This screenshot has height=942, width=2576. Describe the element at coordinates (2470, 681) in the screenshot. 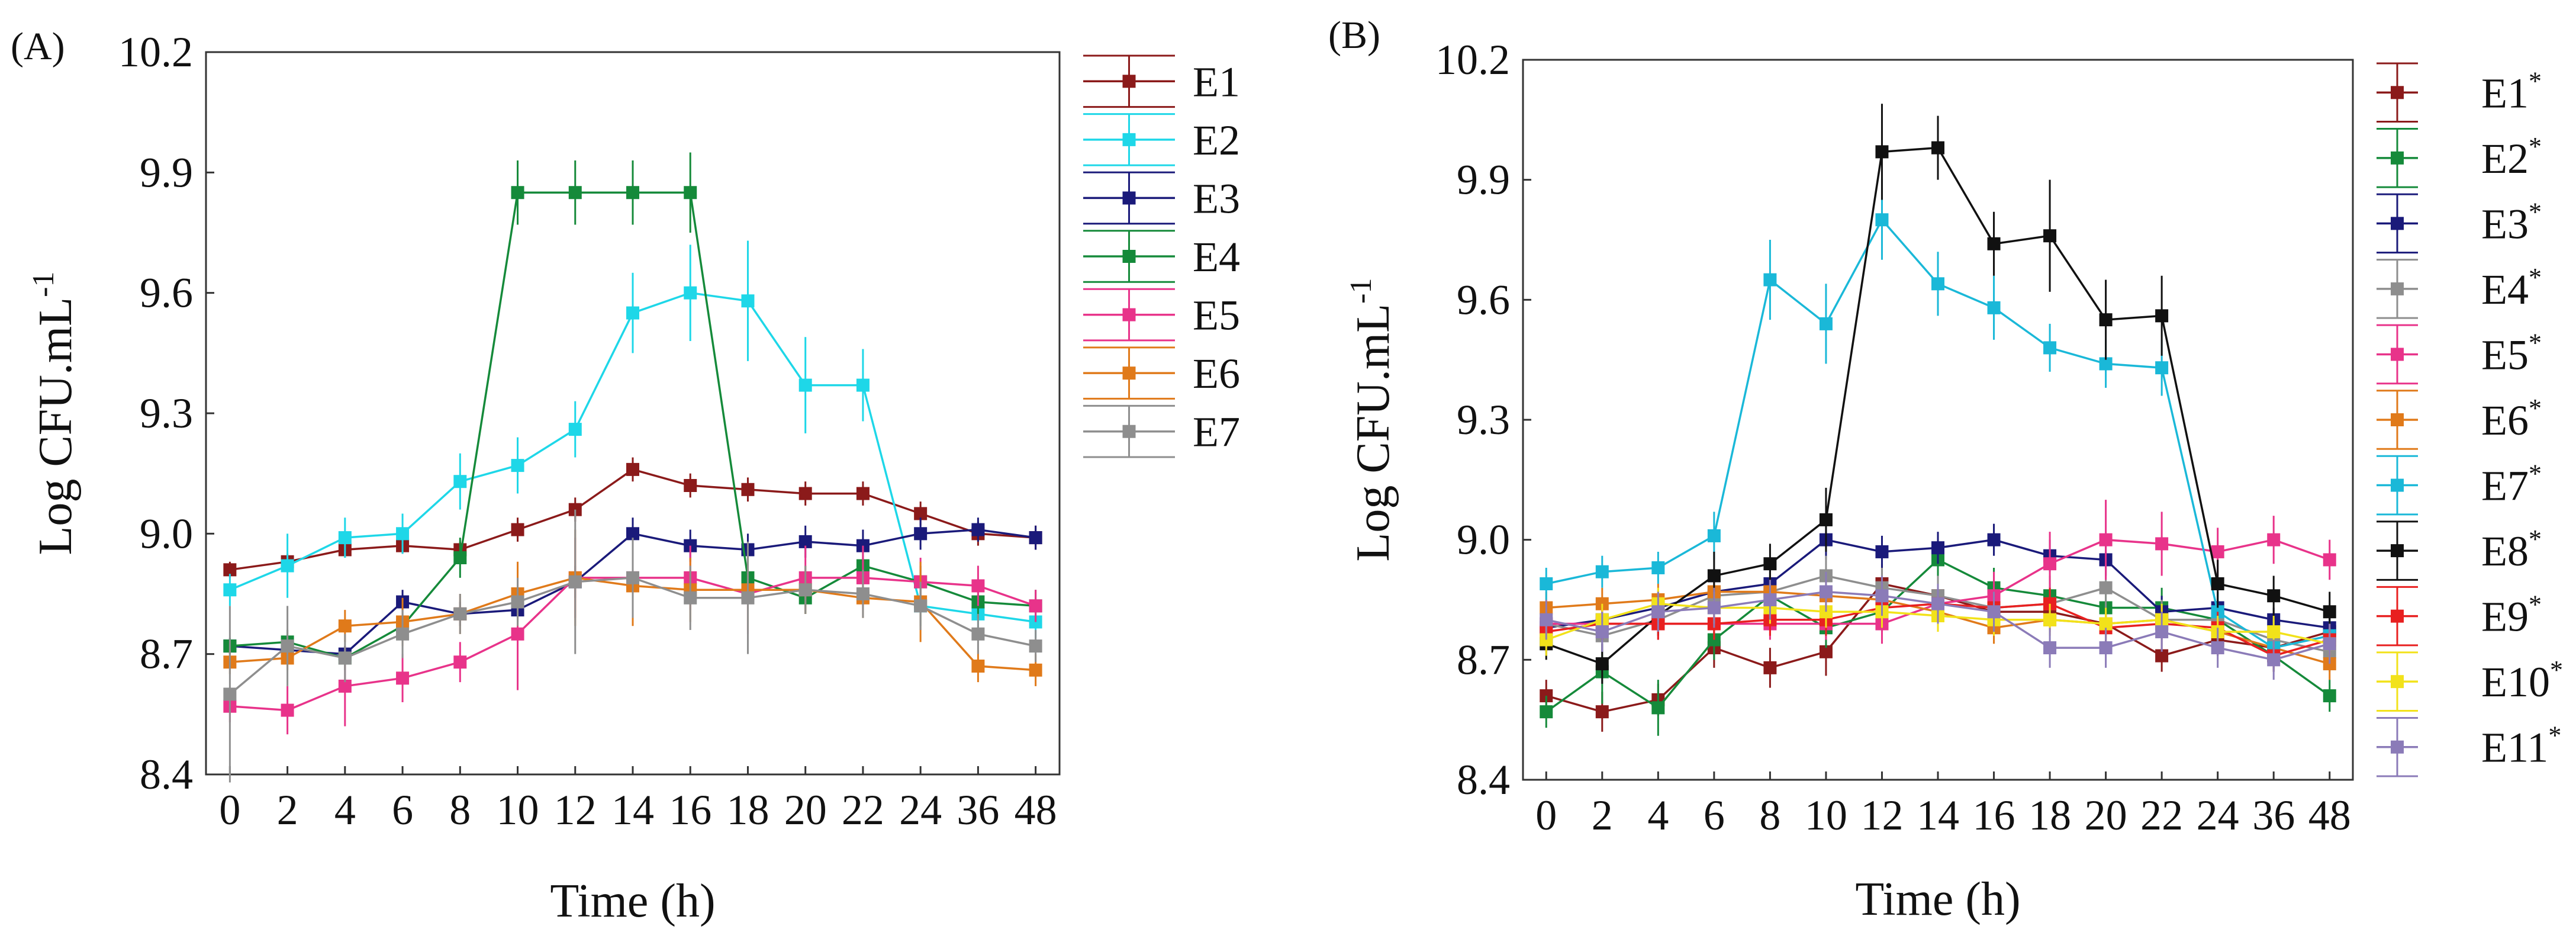

I see `legend-entry-e10: E10*` at that location.